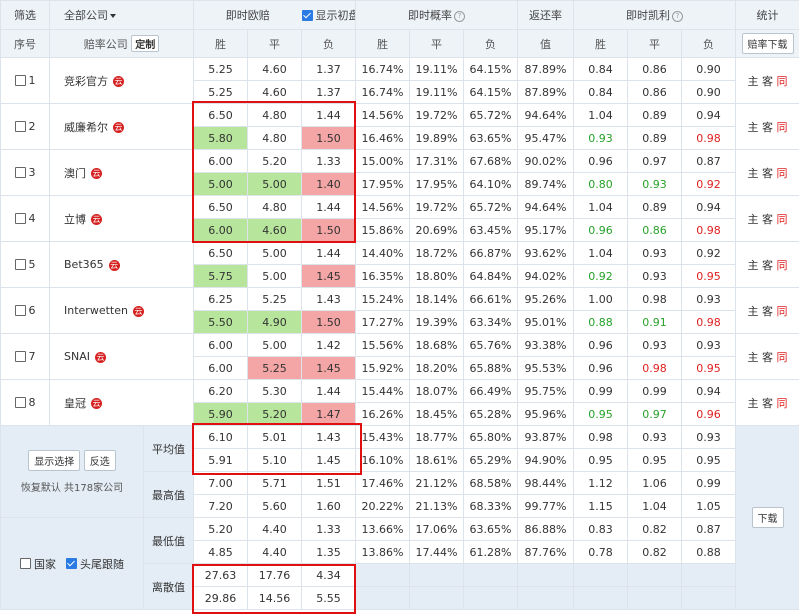 This screenshot has width=799, height=614. Describe the element at coordinates (96, 310) in the screenshot. I see `company-name: Interwetten` at that location.